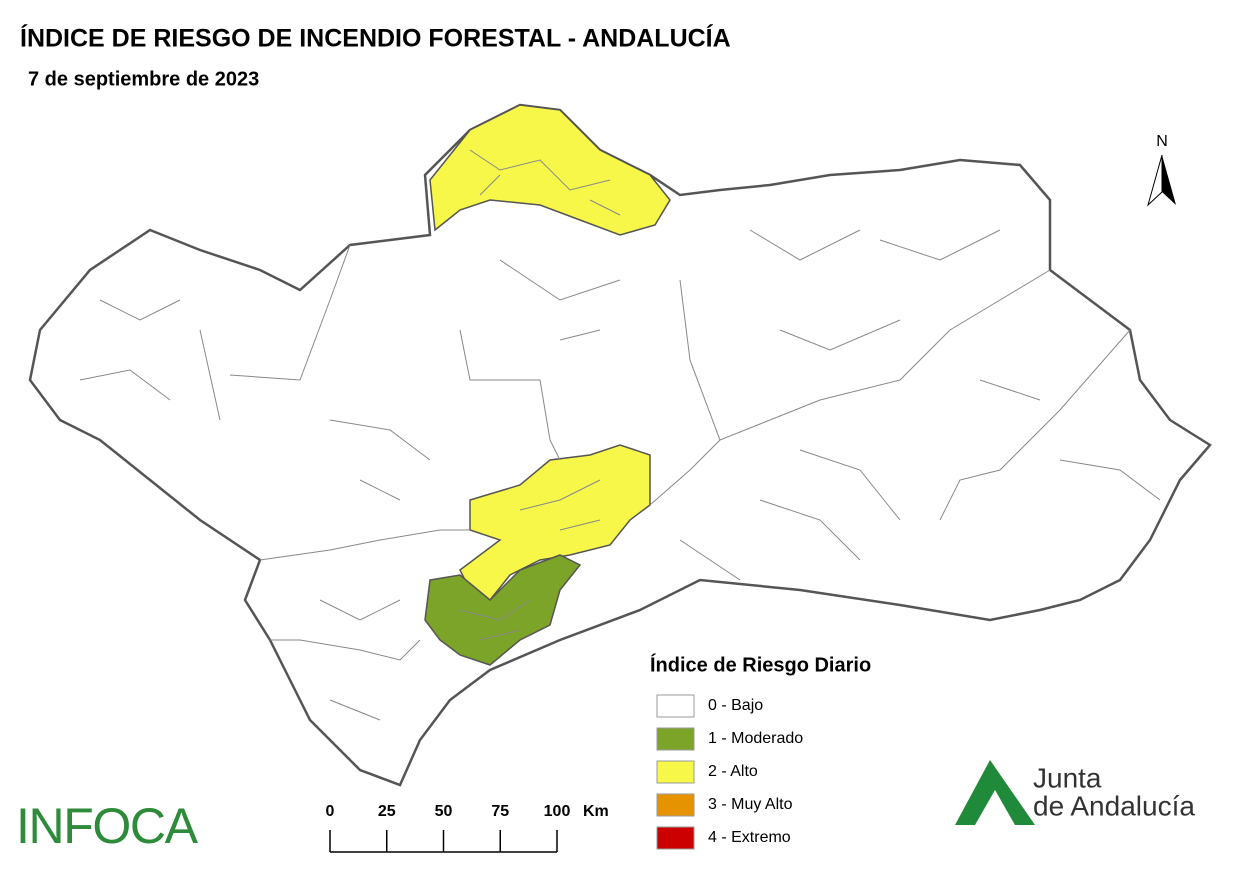  What do you see at coordinates (596, 811) in the screenshot?
I see `scale-unit: Km` at bounding box center [596, 811].